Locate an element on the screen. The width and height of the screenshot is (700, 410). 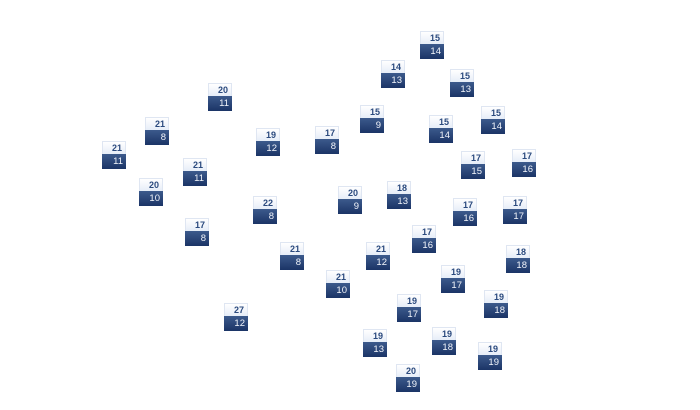
map-marker-label: 27 12 is located at coordinates (236, 317).